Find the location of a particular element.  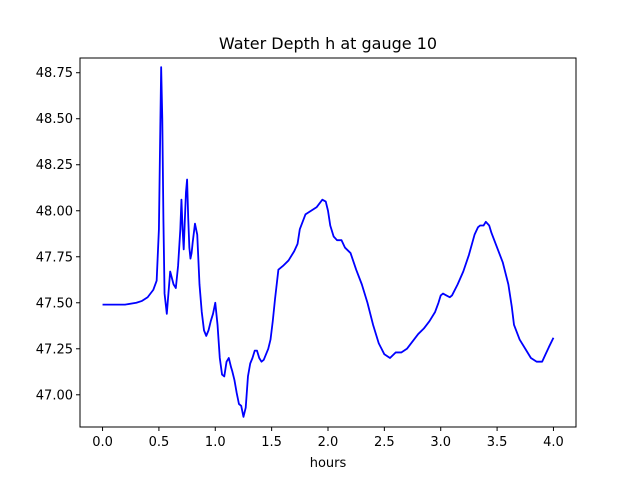

y-tick-label: 48.25 is located at coordinates (54, 165).